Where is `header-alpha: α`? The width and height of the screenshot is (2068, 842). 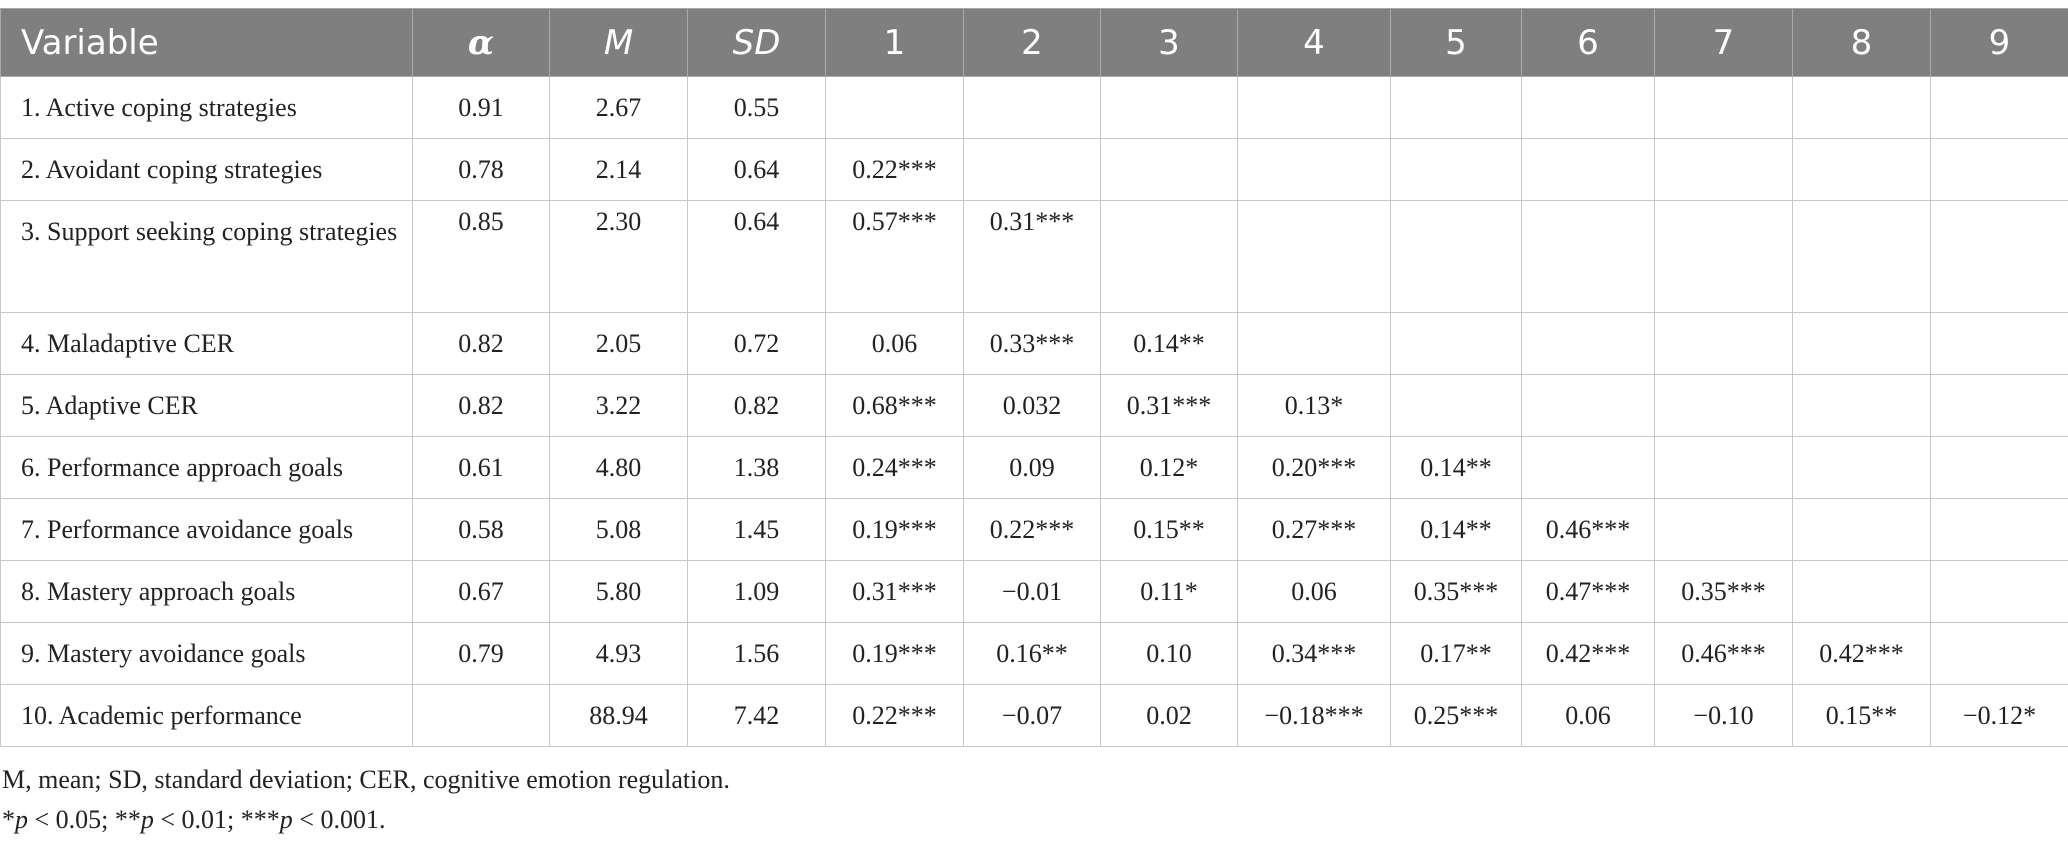
header-alpha: α is located at coordinates (481, 42).